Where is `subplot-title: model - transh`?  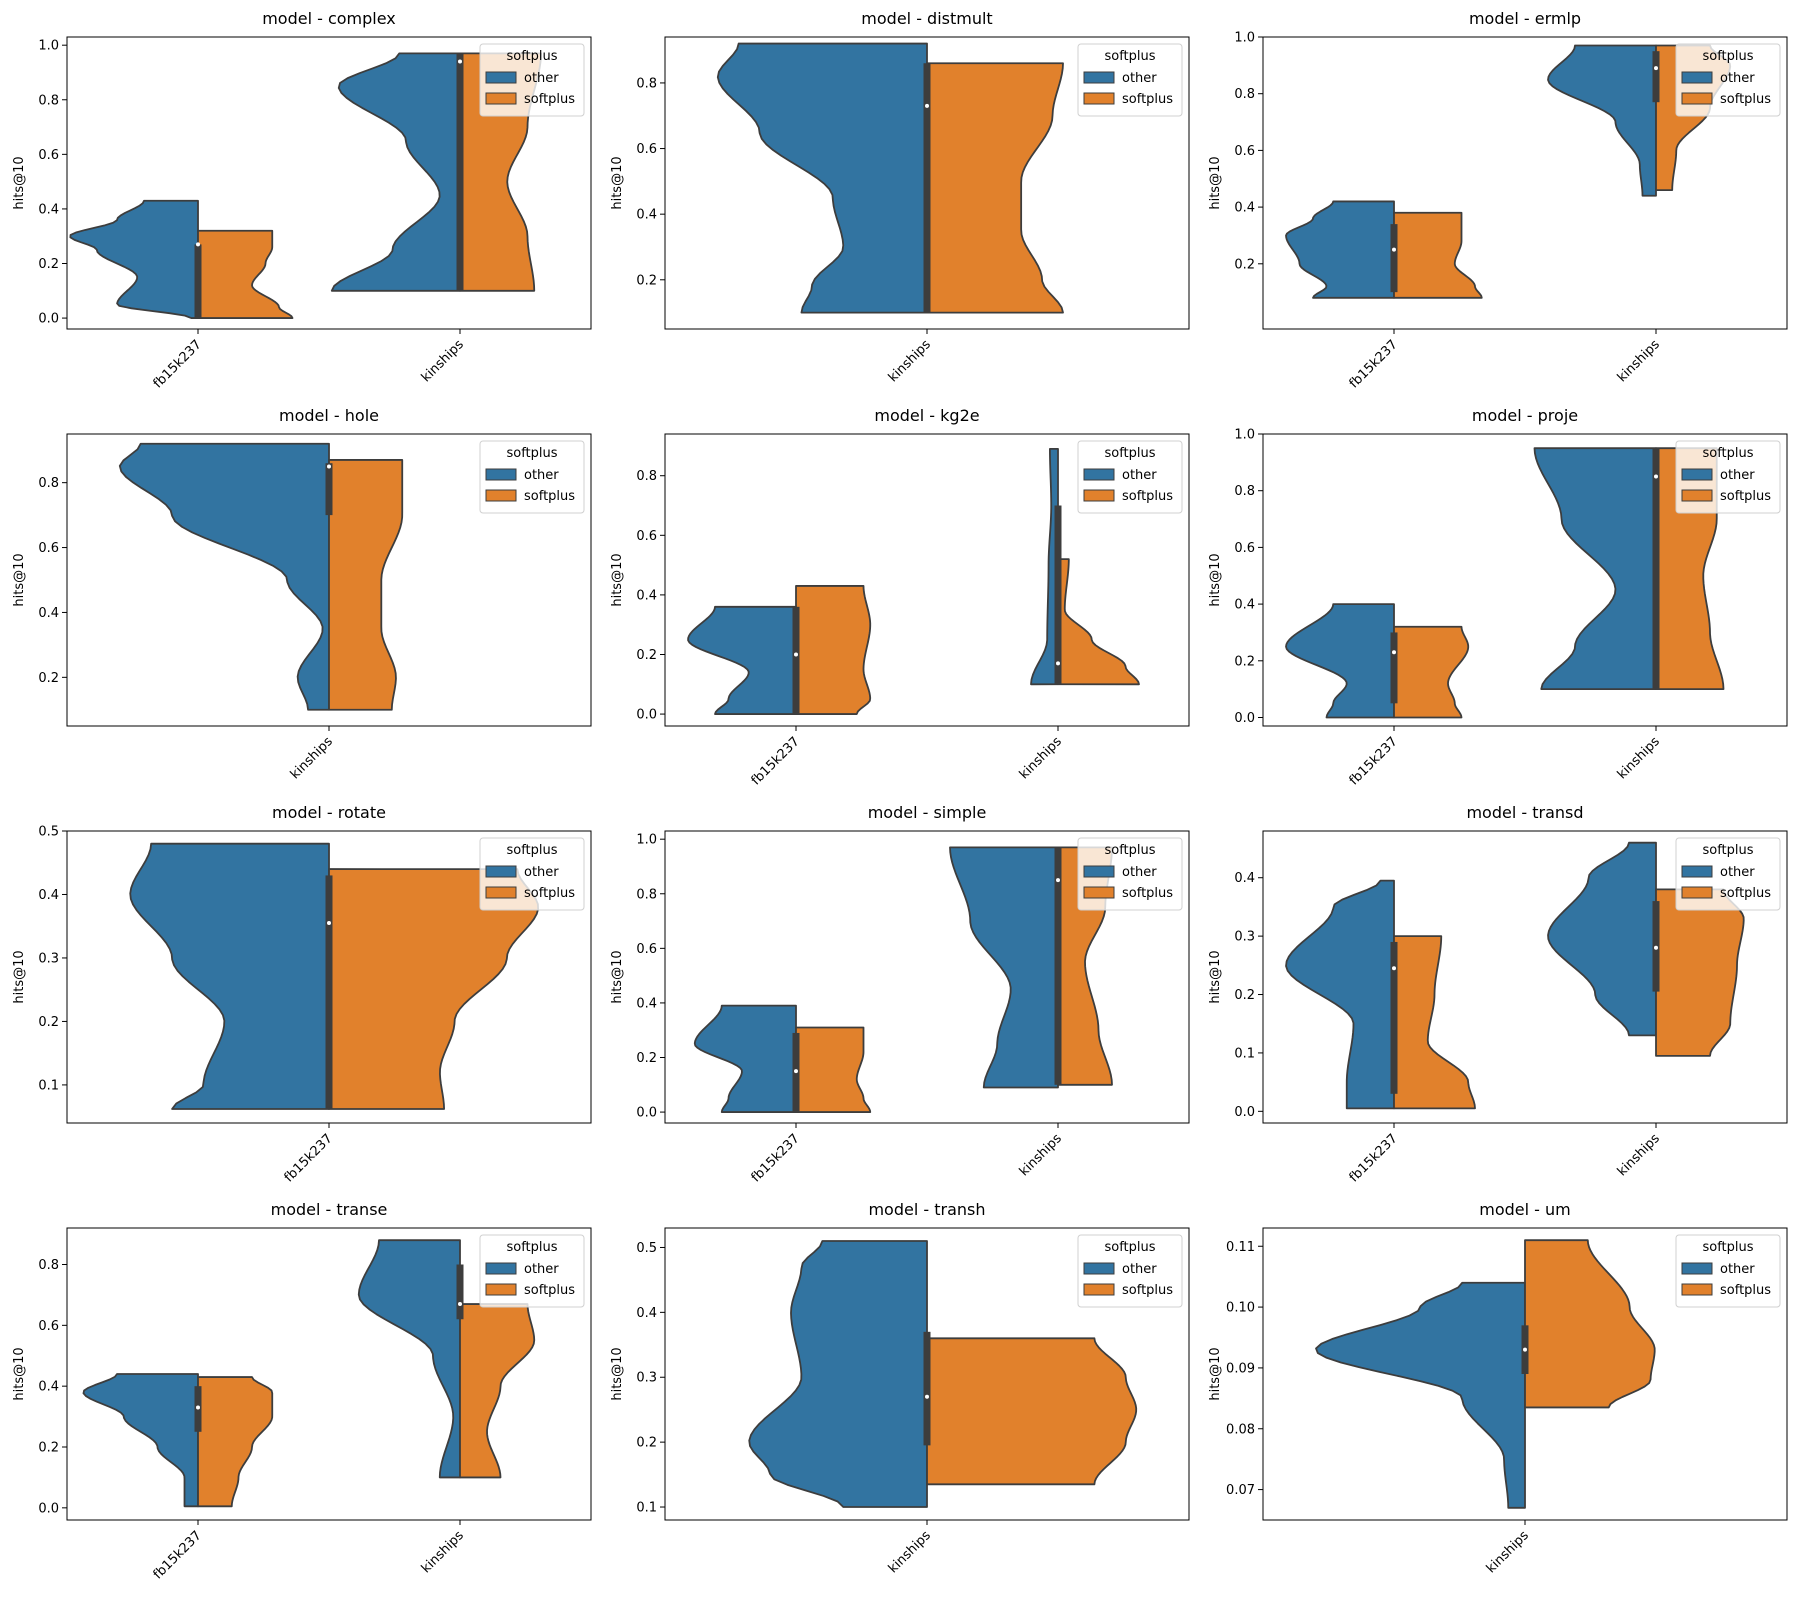
subplot-title: model - transh is located at coordinates (926, 1209).